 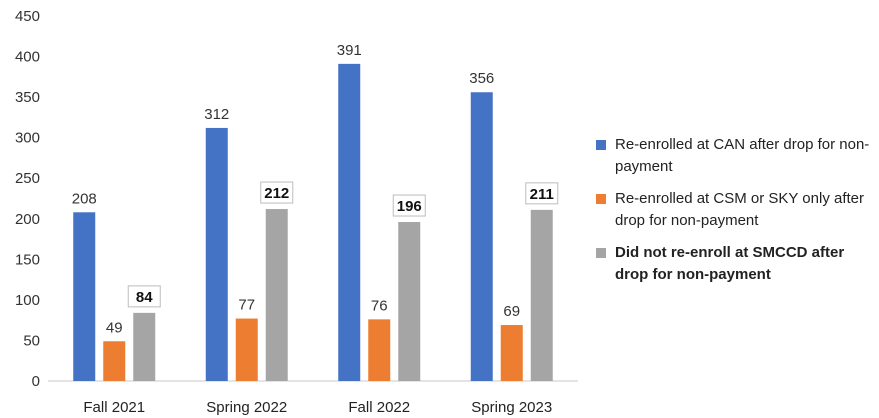 I want to click on legend-swatch-did-not-reenroll, so click(x=601, y=253).